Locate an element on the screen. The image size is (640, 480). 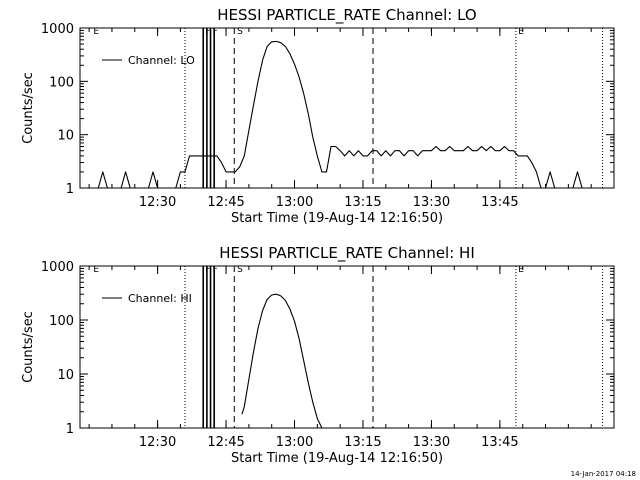
legend-label: Channel: LO is located at coordinates (161, 60).